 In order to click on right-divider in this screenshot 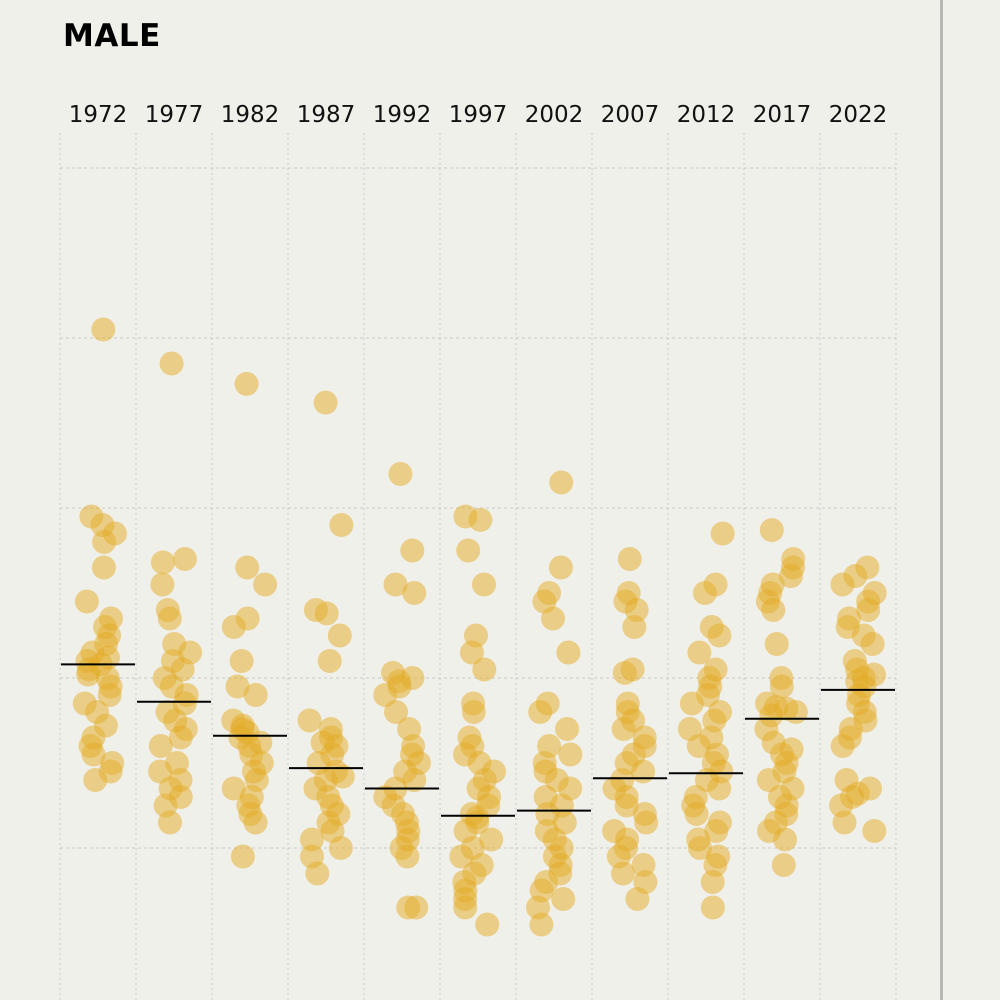, I will do `click(941, 500)`.